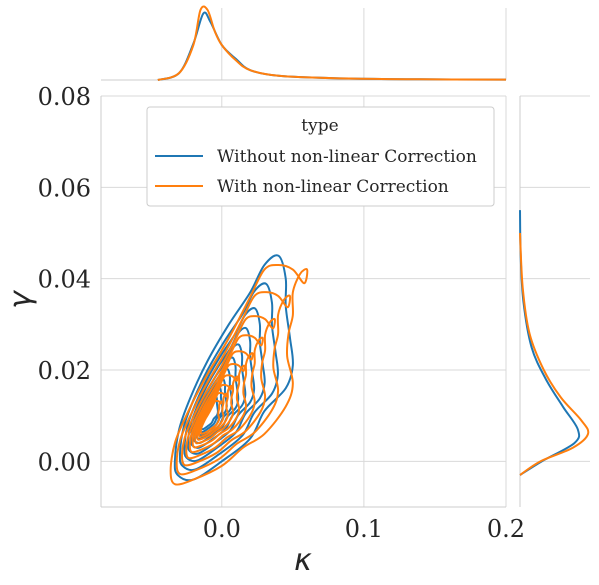 Image resolution: width=599 pixels, height=585 pixels. Describe the element at coordinates (222, 529) in the screenshot. I see `x-tick-label: 0.0` at that location.